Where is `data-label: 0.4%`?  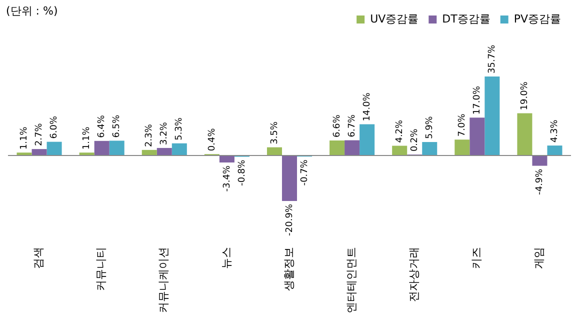 data-label: 0.4% is located at coordinates (212, 140).